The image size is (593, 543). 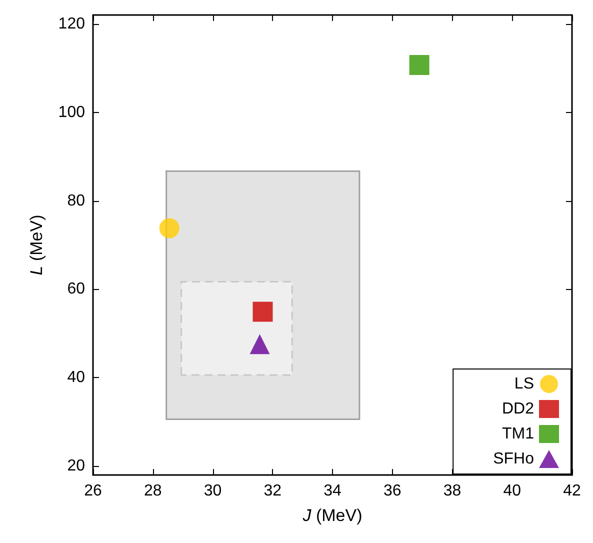 I want to click on legend-label: DD2, so click(x=518, y=409).